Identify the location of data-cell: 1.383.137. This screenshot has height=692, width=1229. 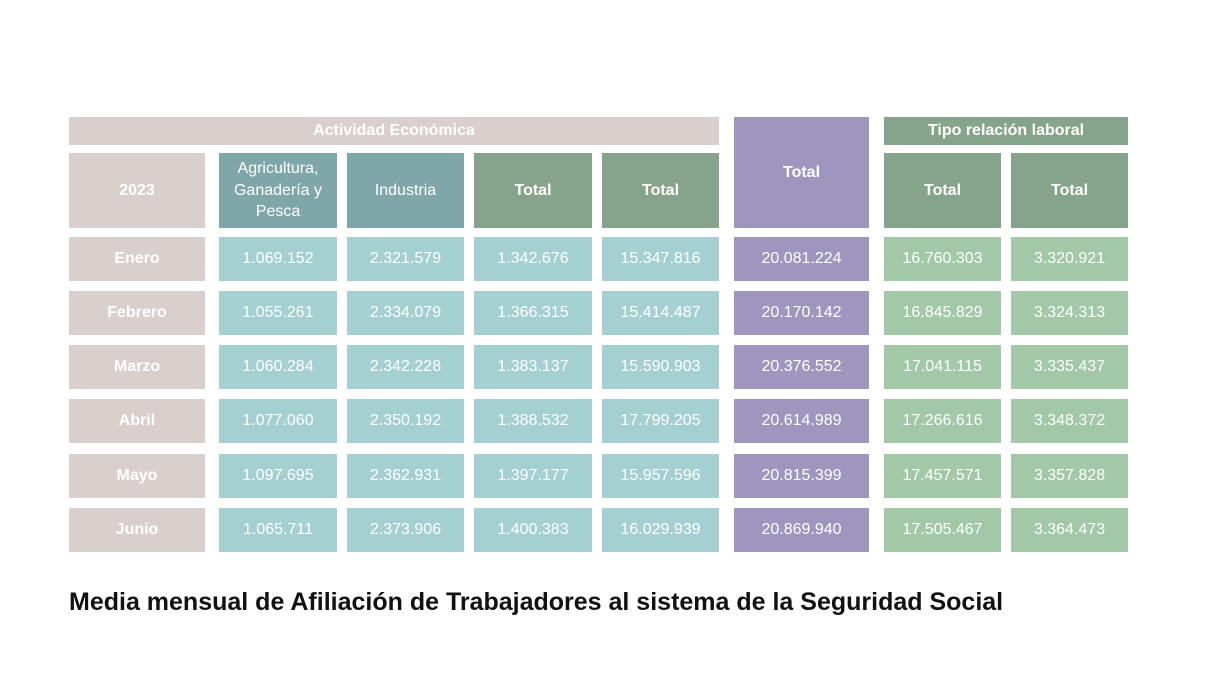
(533, 367).